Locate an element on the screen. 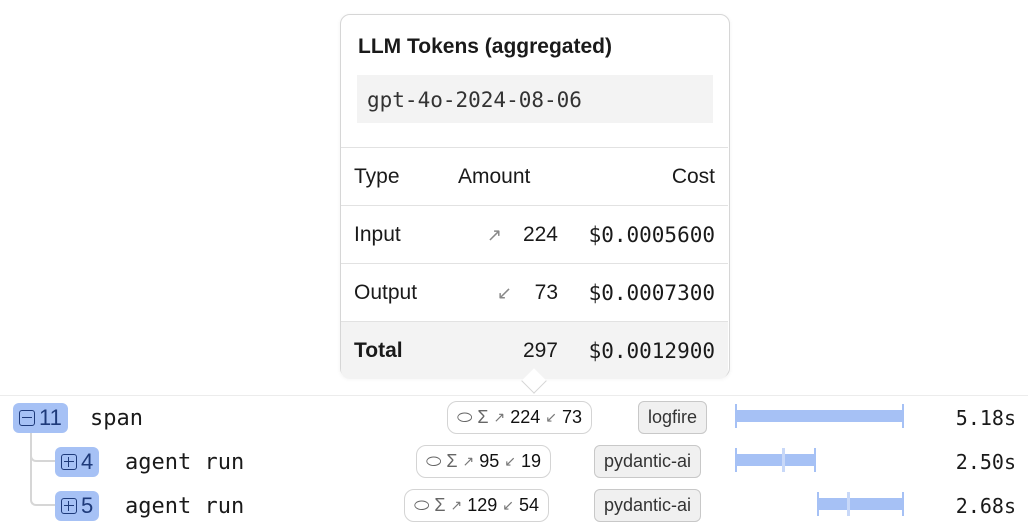  tokens-out: 73 is located at coordinates (572, 417).